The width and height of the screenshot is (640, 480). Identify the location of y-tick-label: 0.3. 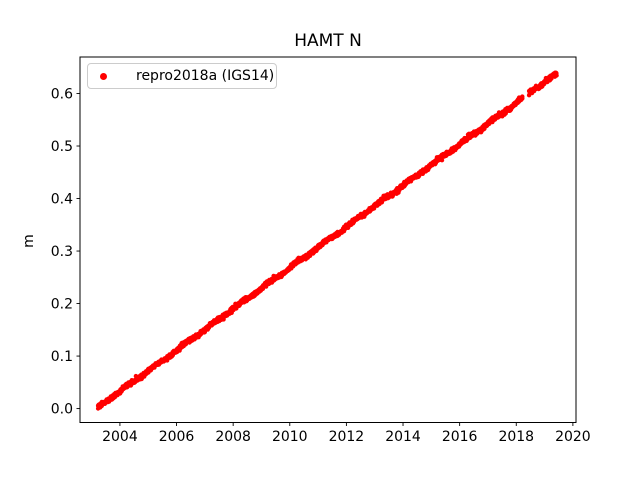
(62, 252).